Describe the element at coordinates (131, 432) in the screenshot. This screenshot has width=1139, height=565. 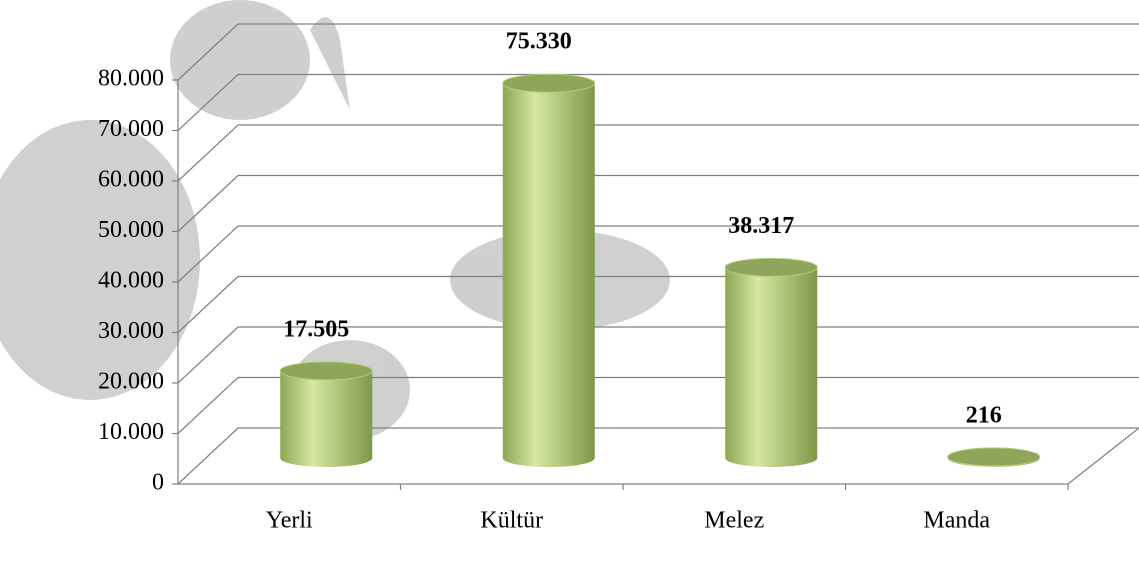
I see `y-tick-label: 10.000` at that location.